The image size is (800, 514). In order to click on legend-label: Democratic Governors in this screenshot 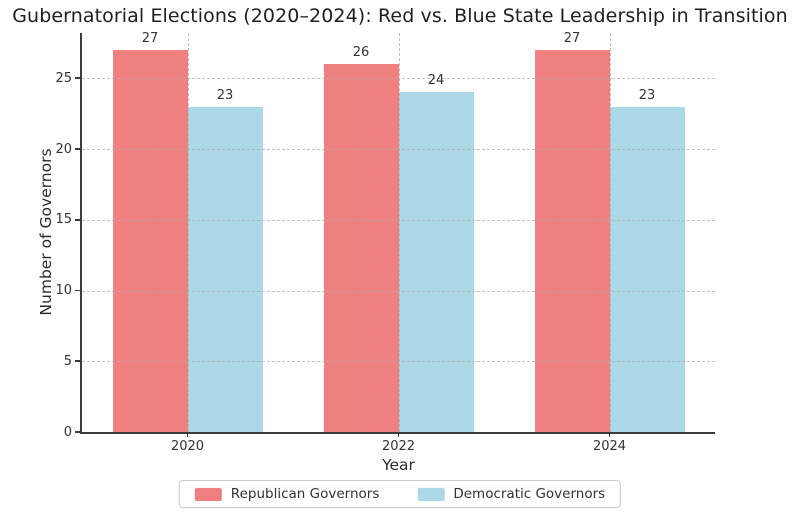, I will do `click(529, 494)`.